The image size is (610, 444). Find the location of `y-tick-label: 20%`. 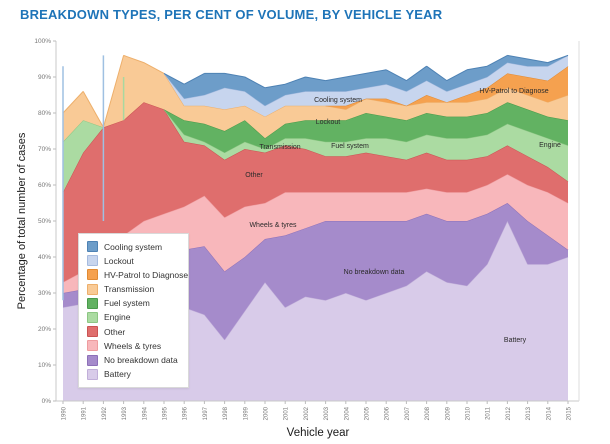

y-tick-label: 20% is located at coordinates (44, 329).